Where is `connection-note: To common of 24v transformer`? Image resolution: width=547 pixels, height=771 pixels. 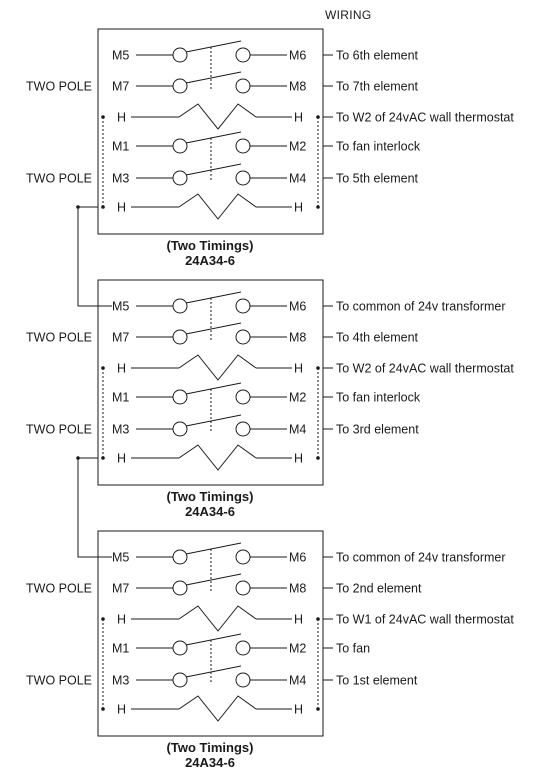 connection-note: To common of 24v transformer is located at coordinates (421, 307).